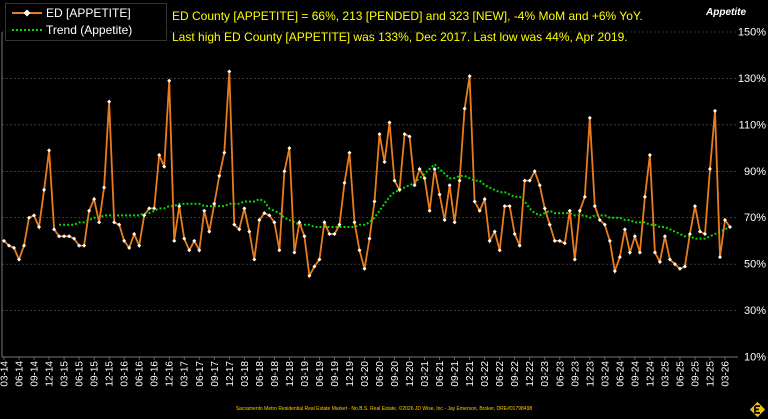 The height and width of the screenshot is (419, 768). Describe the element at coordinates (350, 374) in the screenshot. I see `x-tick-label: 12-19` at that location.